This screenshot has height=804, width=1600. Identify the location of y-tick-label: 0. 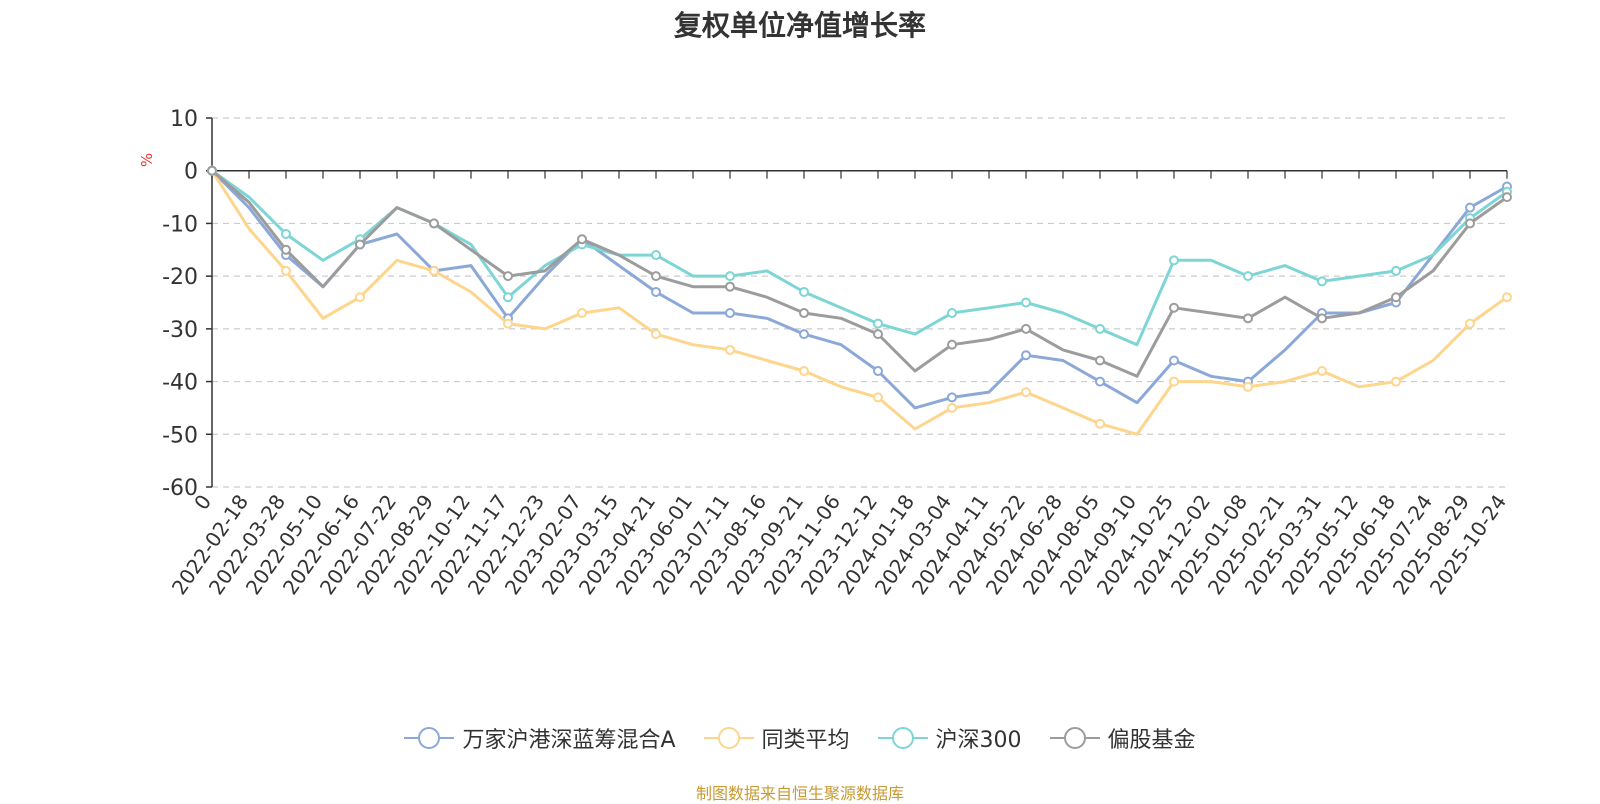
(191, 172).